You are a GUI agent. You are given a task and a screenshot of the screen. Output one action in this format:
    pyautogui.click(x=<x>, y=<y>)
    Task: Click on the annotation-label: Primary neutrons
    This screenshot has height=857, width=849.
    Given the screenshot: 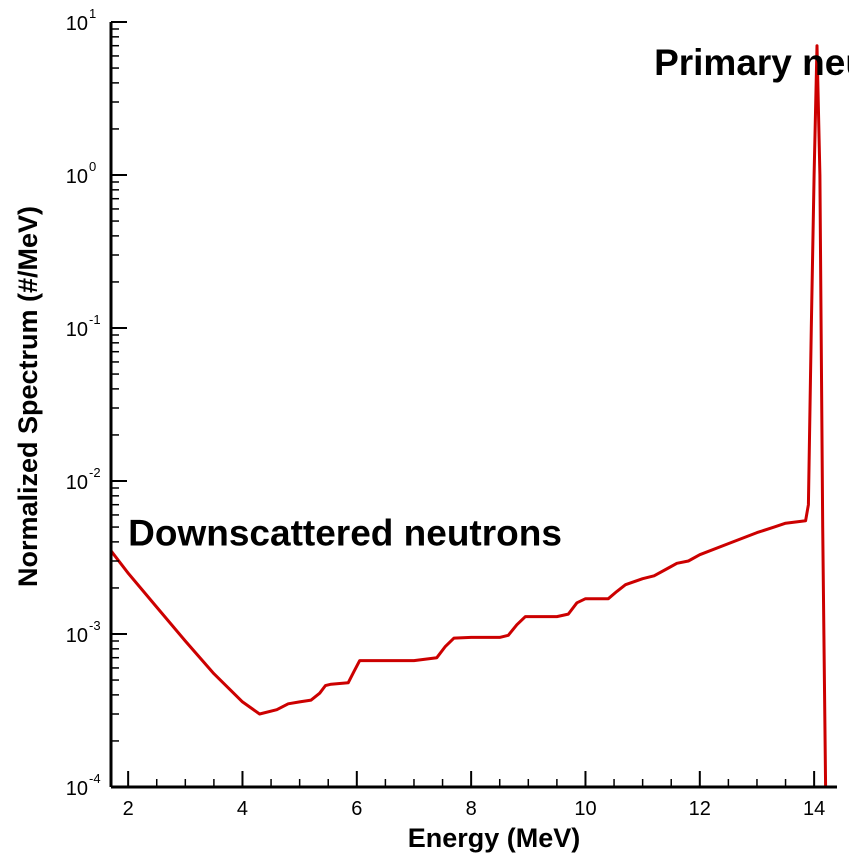 What is the action you would take?
    pyautogui.click(x=751, y=62)
    